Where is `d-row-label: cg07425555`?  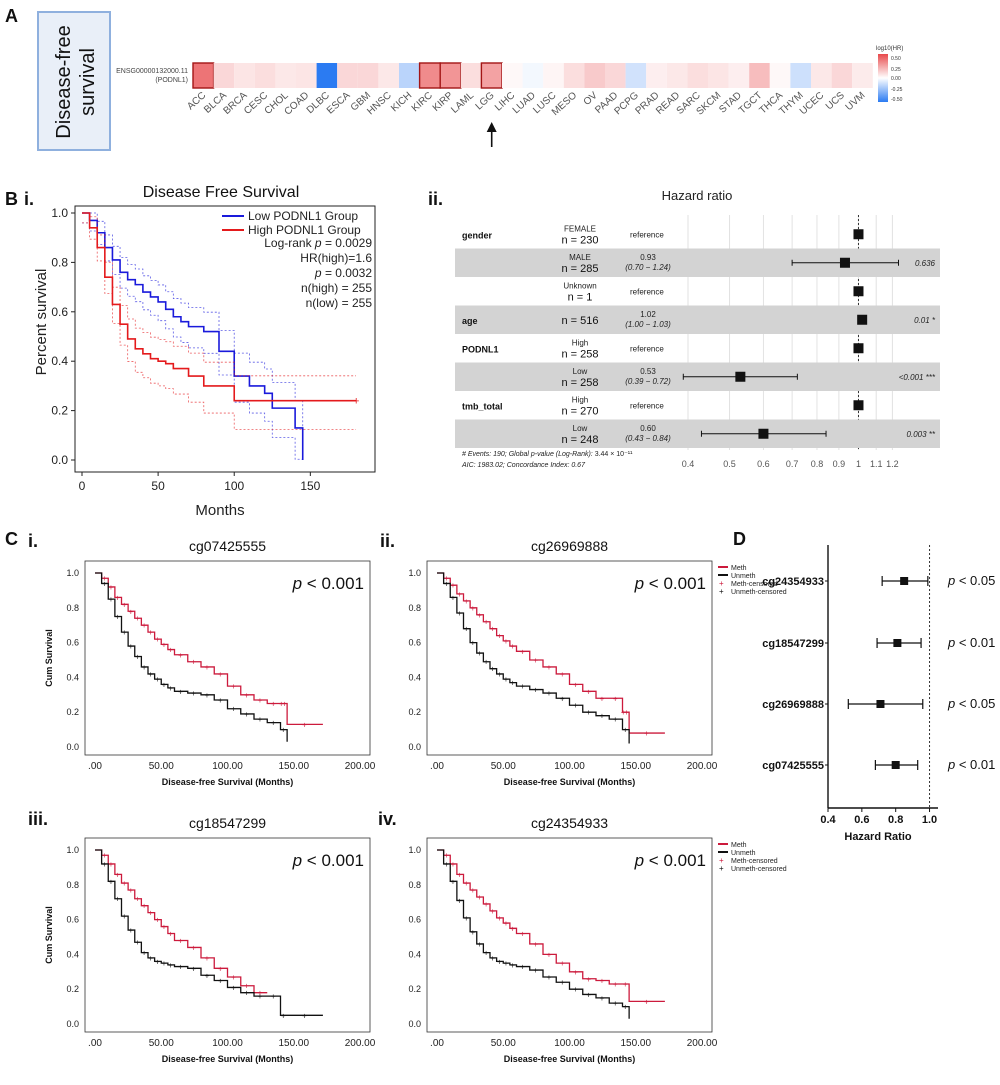 d-row-label: cg07425555 is located at coordinates (793, 766).